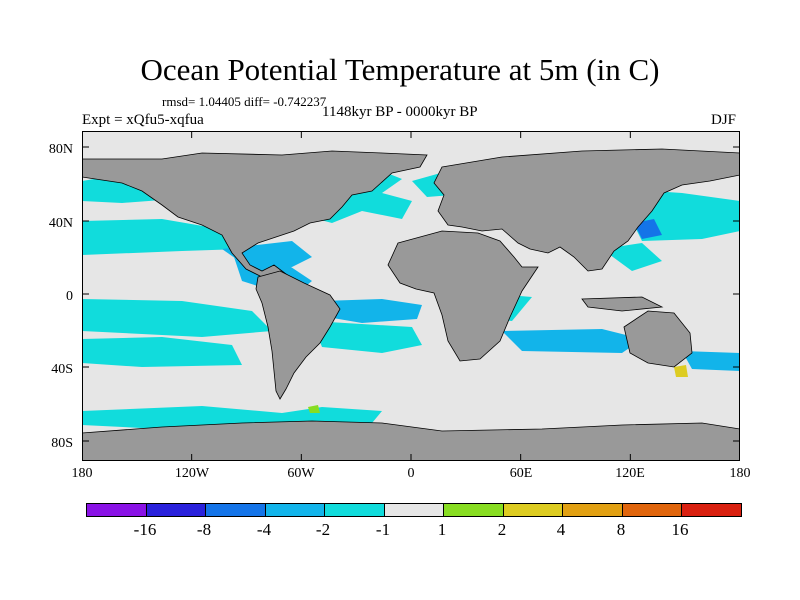 The width and height of the screenshot is (800, 600). Describe the element at coordinates (630, 473) in the screenshot. I see `lon-label: 120E` at that location.